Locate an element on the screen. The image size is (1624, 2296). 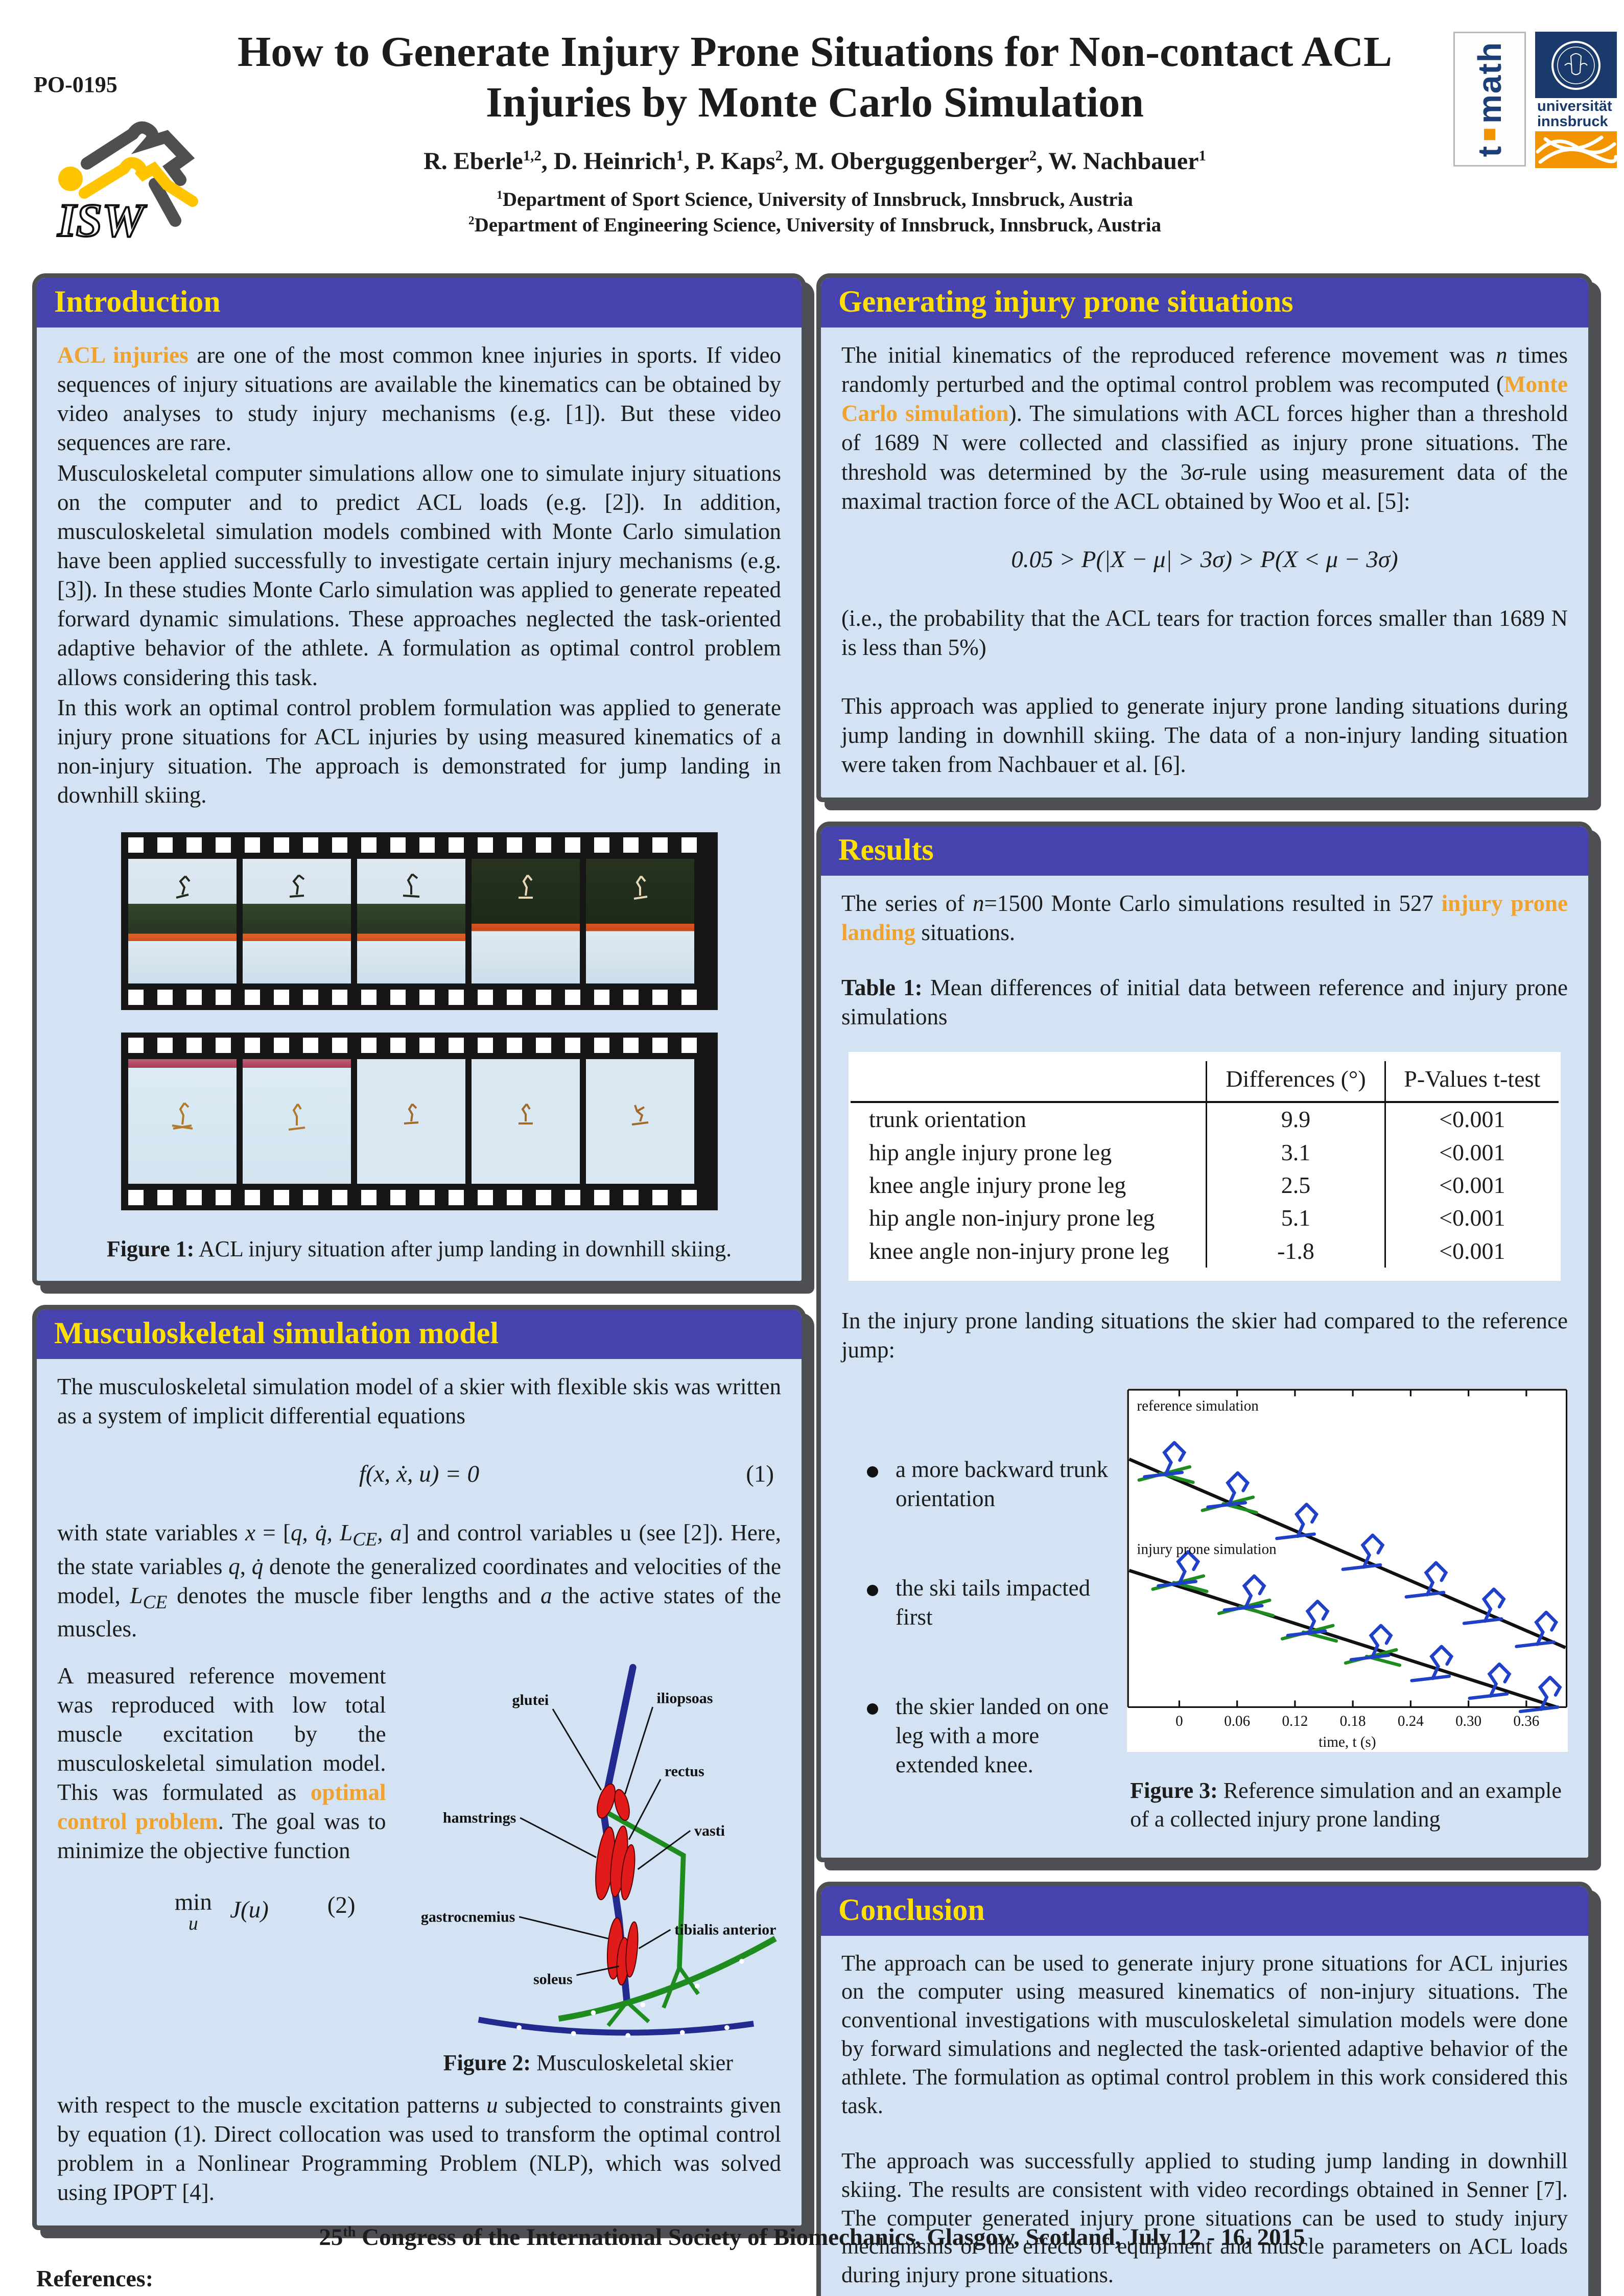
uibk-wordmark: universität innsbruck is located at coordinates (1576, 115).